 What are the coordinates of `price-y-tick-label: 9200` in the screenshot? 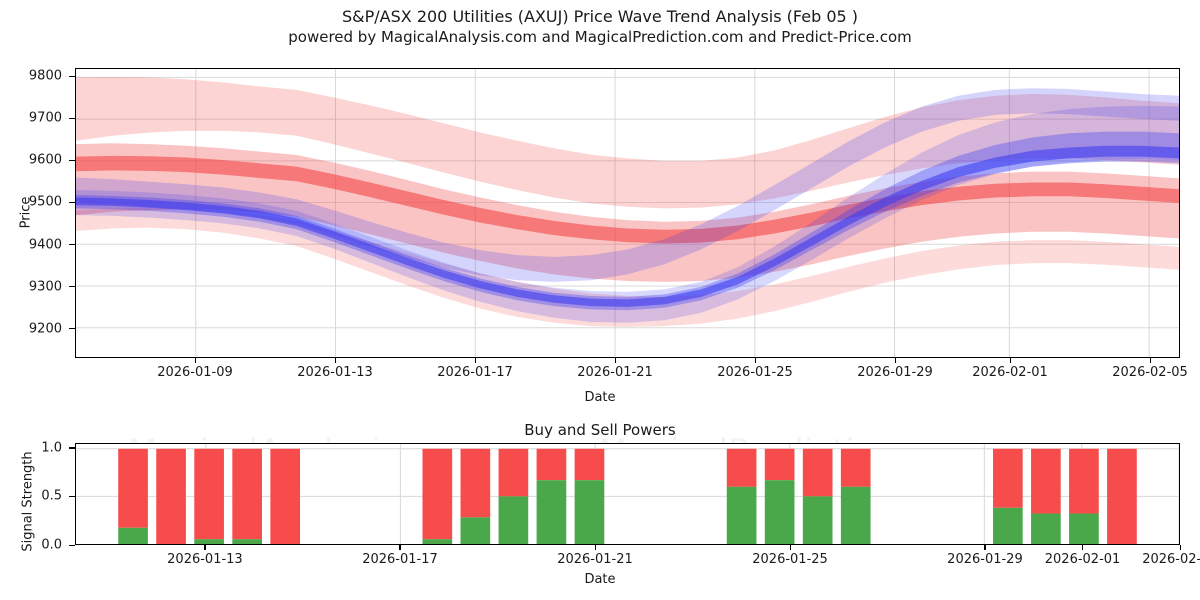 It's located at (45, 329).